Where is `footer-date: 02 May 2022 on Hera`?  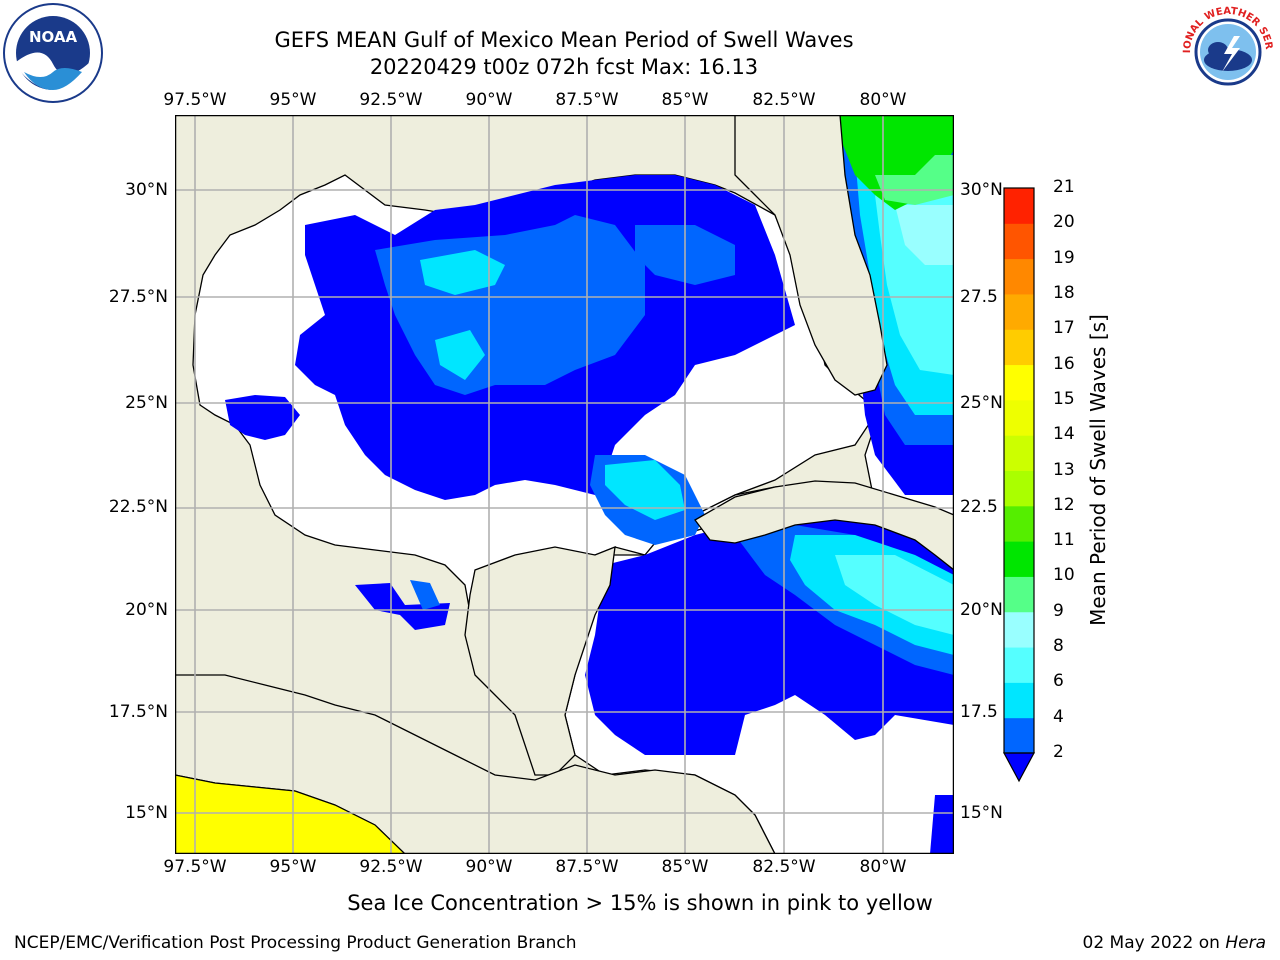 footer-date: 02 May 2022 on Hera is located at coordinates (1175, 943).